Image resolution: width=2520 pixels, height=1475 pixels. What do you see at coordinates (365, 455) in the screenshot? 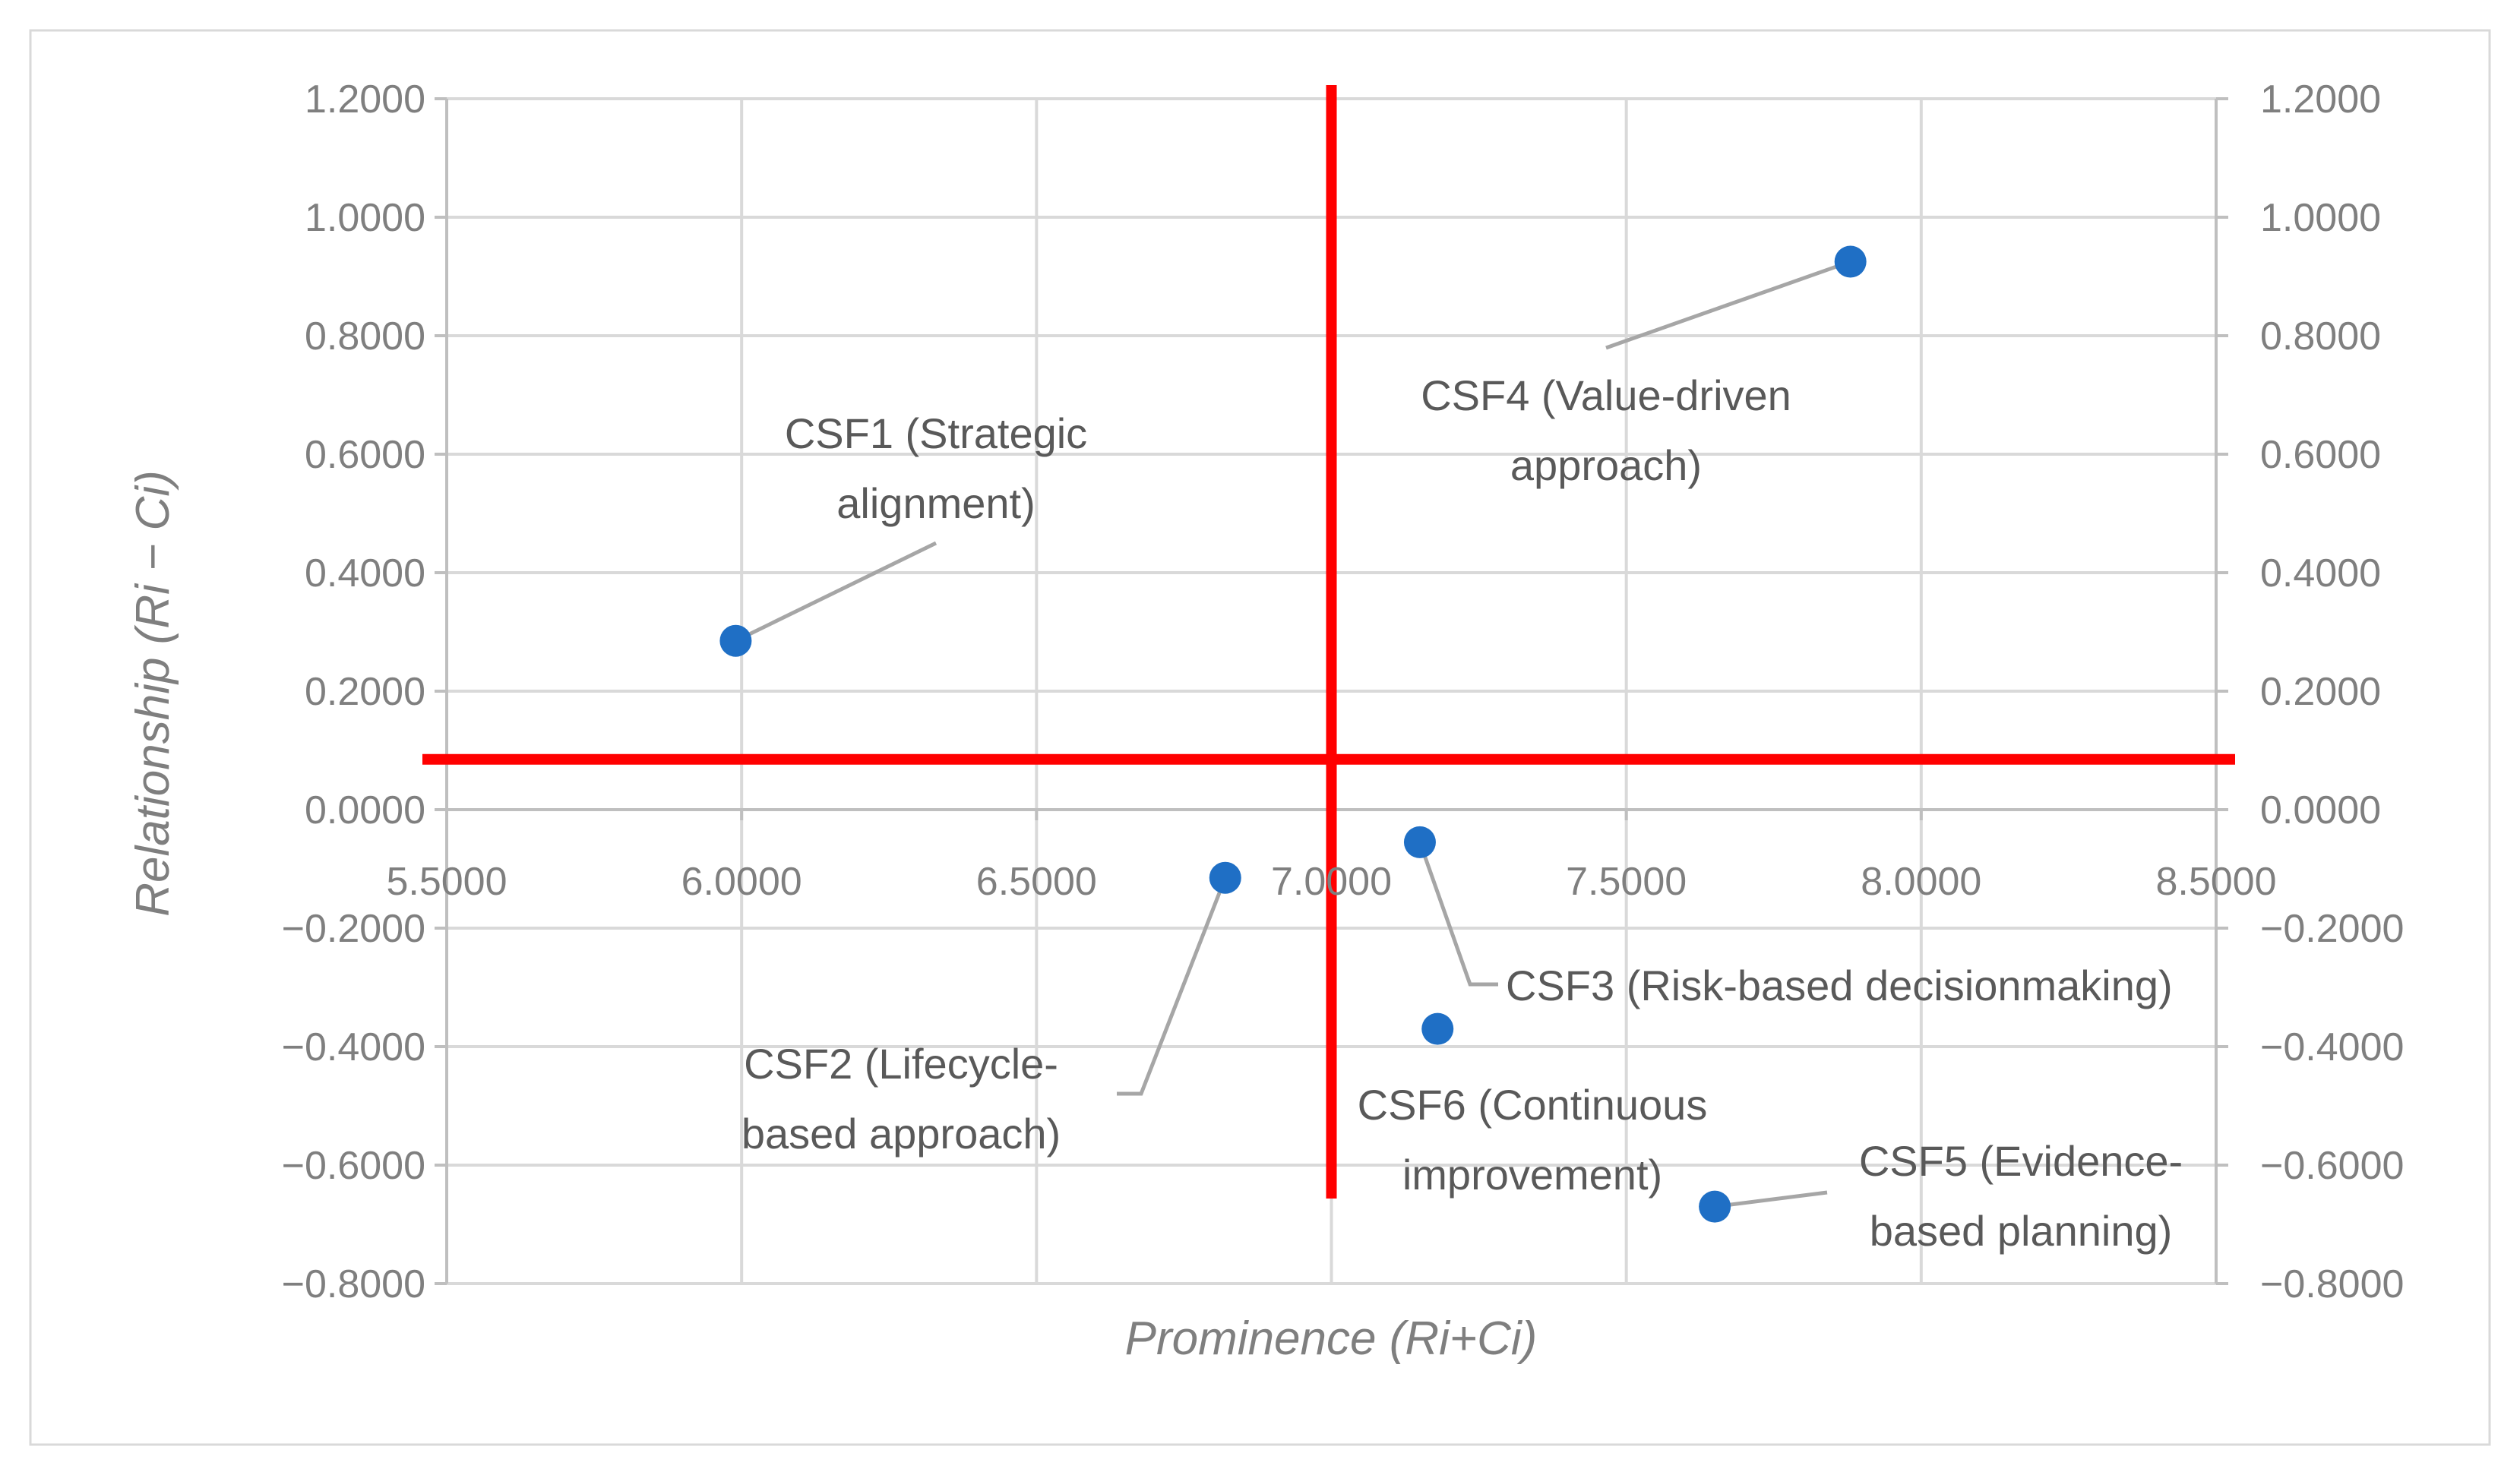
I see `left-y-tick-label: 0.6000` at bounding box center [365, 455].